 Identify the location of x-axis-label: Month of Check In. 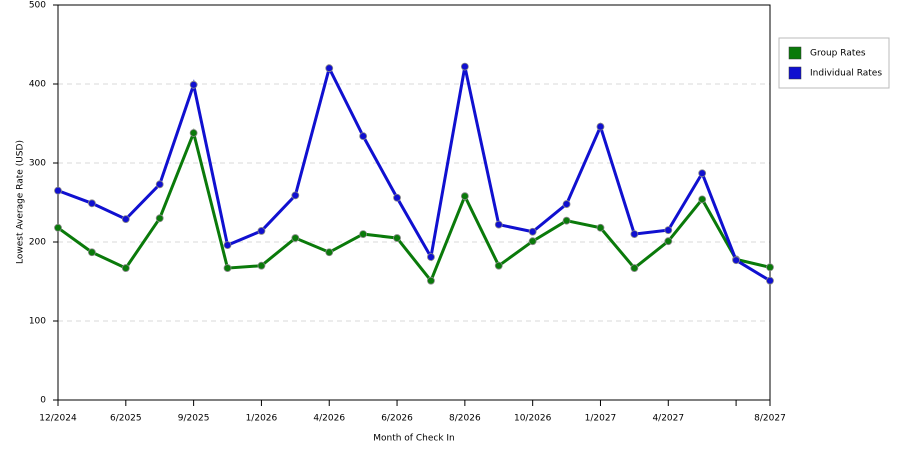
(414, 439).